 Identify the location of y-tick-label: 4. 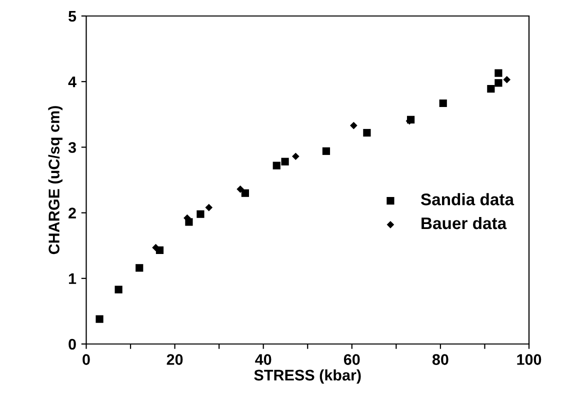
(72, 82).